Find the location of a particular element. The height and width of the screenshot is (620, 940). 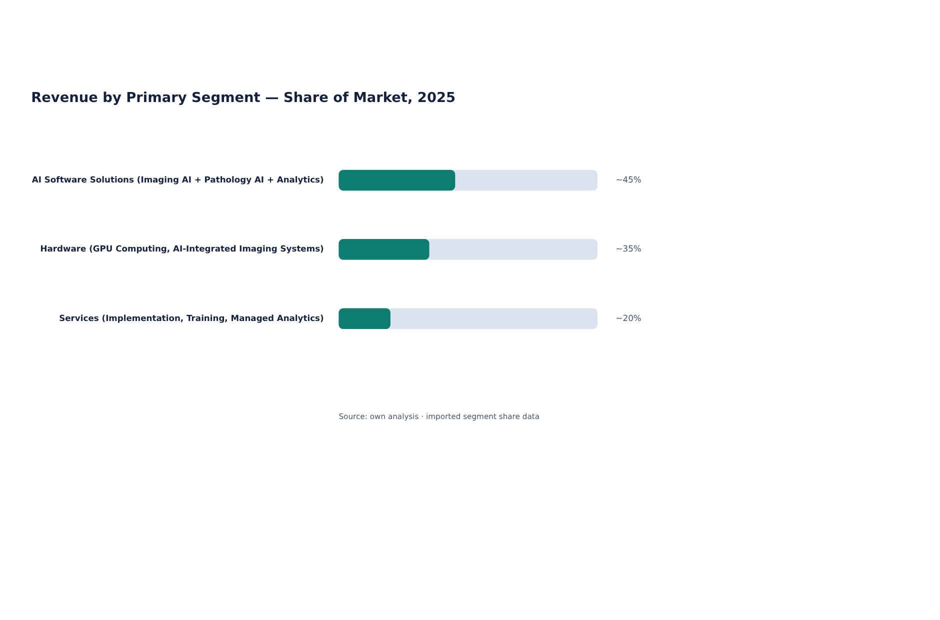

y-tick-label: Services (Implementation, Training, Managed Analytics) is located at coordinates (191, 317).